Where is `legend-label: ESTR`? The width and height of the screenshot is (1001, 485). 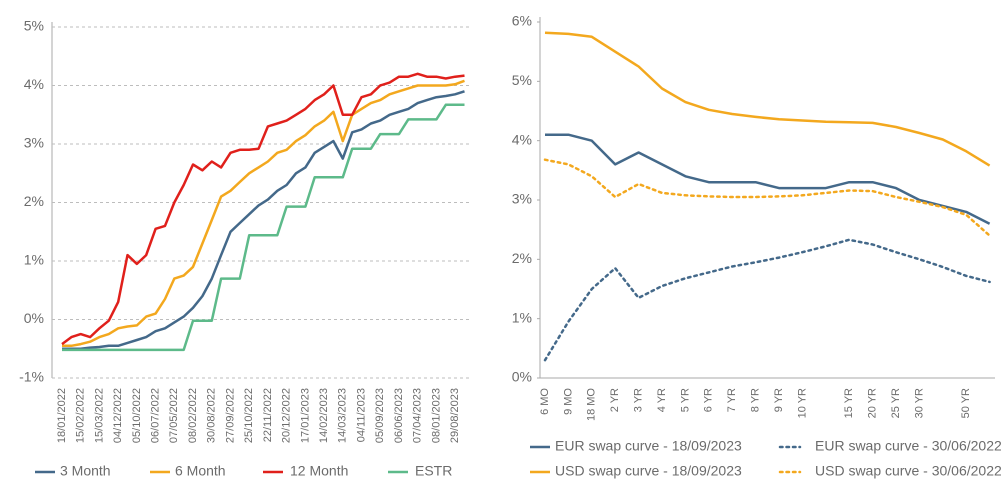
legend-label: ESTR is located at coordinates (433, 471).